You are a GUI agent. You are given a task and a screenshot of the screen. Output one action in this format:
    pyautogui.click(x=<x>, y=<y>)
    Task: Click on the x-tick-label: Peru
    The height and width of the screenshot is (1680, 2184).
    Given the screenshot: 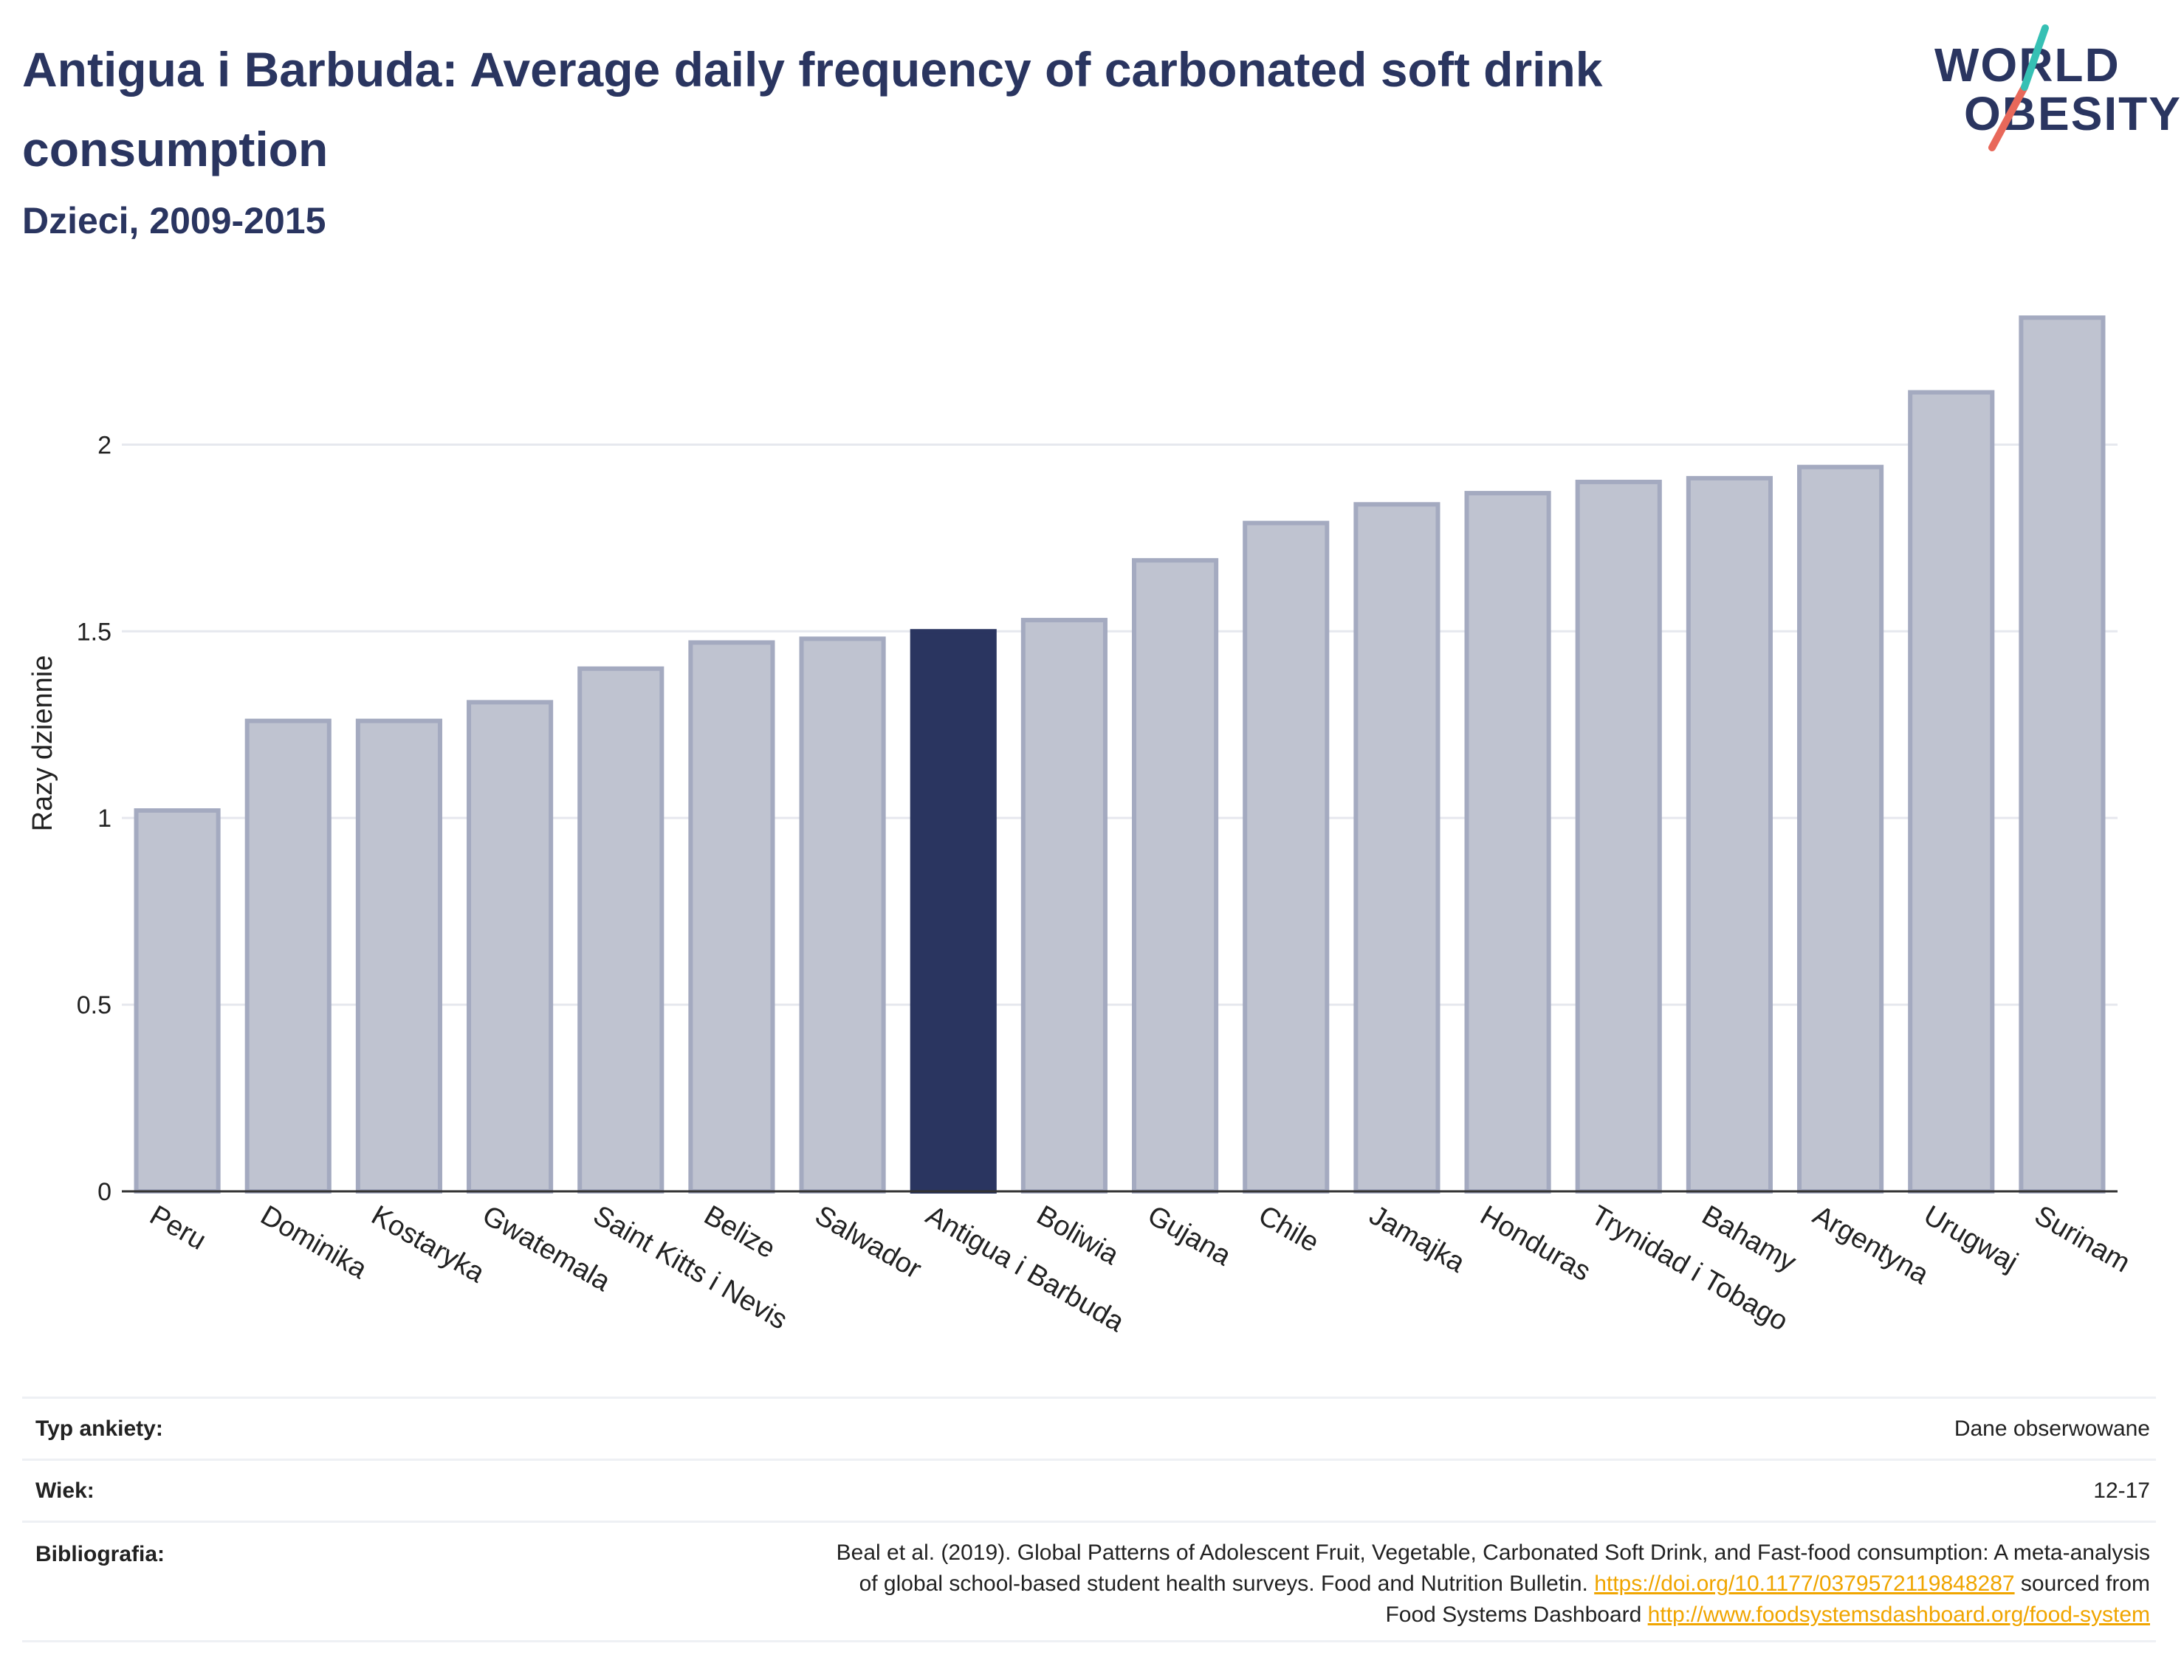 What is the action you would take?
    pyautogui.click(x=178, y=1227)
    